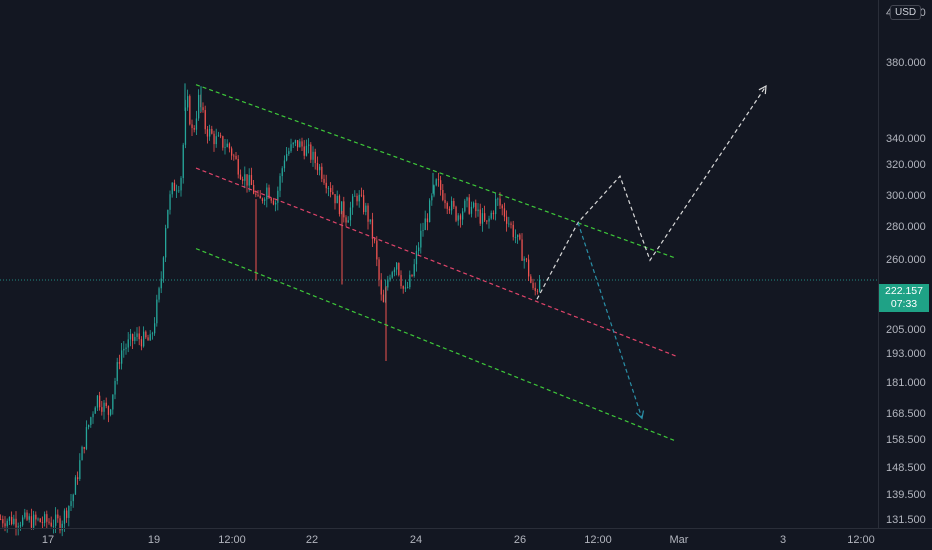 The width and height of the screenshot is (932, 550). What do you see at coordinates (906, 196) in the screenshot?
I see `y-tick-label: 300.000` at bounding box center [906, 196].